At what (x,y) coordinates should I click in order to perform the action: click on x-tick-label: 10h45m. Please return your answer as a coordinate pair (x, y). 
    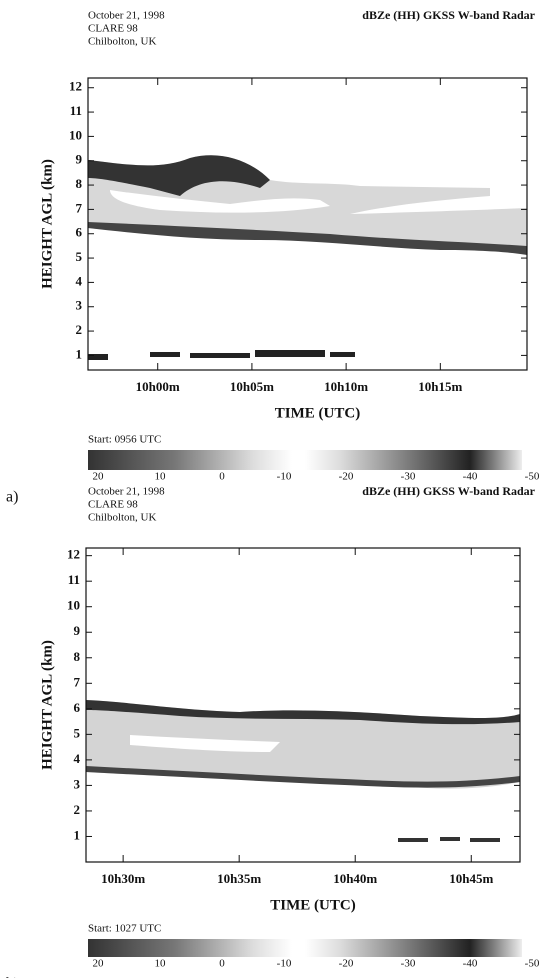
    Looking at the image, I should click on (471, 878).